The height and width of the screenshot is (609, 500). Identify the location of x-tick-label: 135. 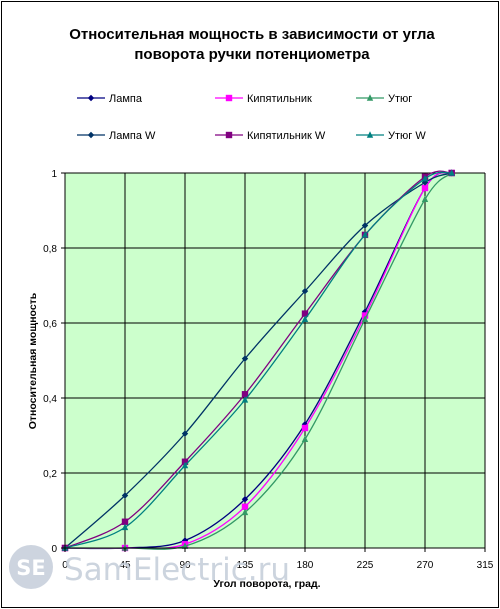
(245, 565).